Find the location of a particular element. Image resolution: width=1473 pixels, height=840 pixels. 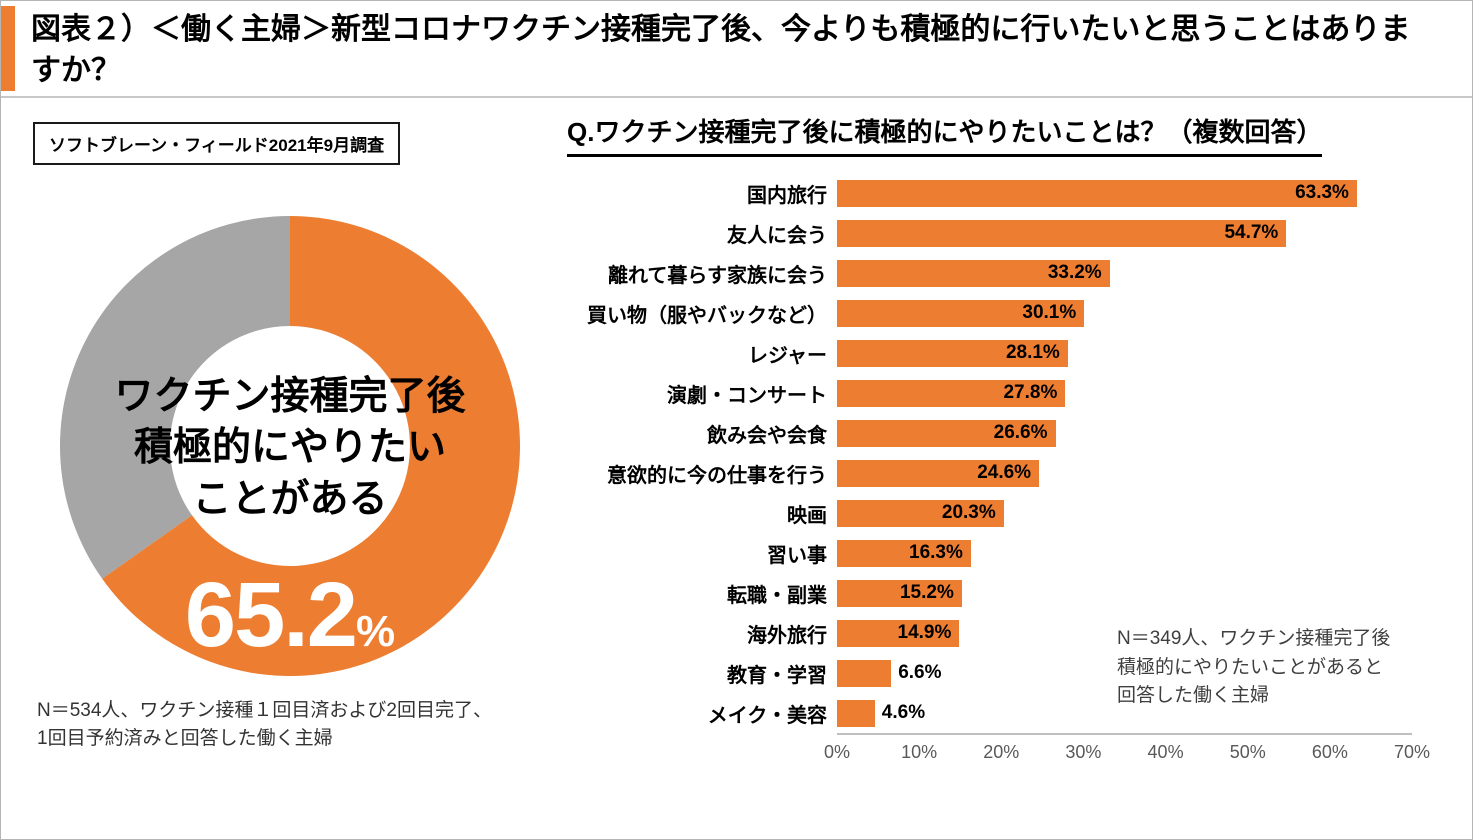

donut-center-line: ことがある is located at coordinates (290, 499).